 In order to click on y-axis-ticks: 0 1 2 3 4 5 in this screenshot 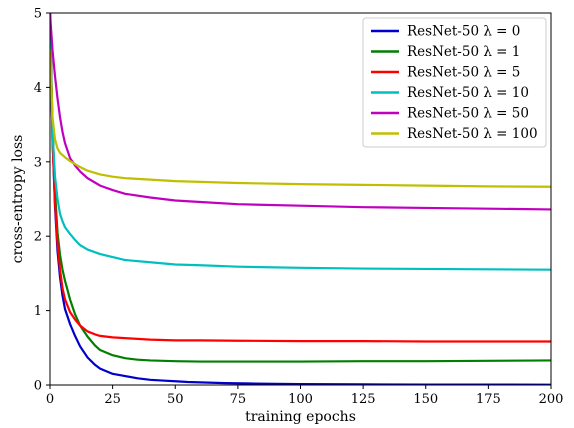, I will do `click(42, 200)`.